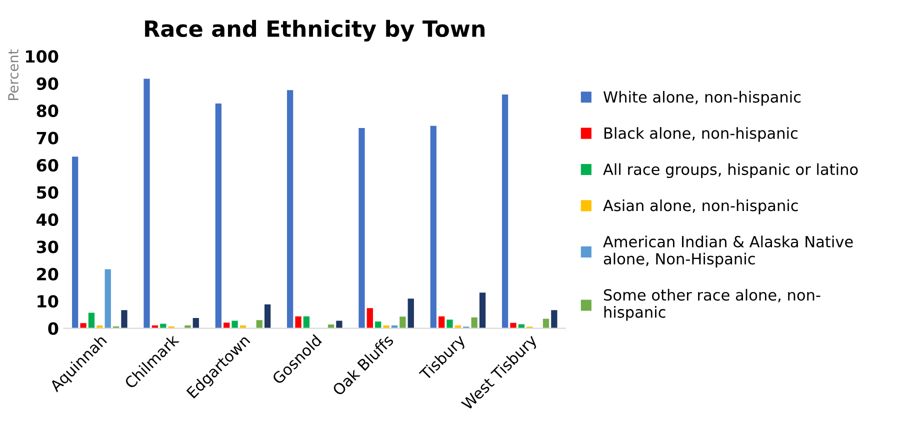 Image resolution: width=912 pixels, height=432 pixels. I want to click on legend-label: Asian alone, non-hispanic, so click(700, 206).